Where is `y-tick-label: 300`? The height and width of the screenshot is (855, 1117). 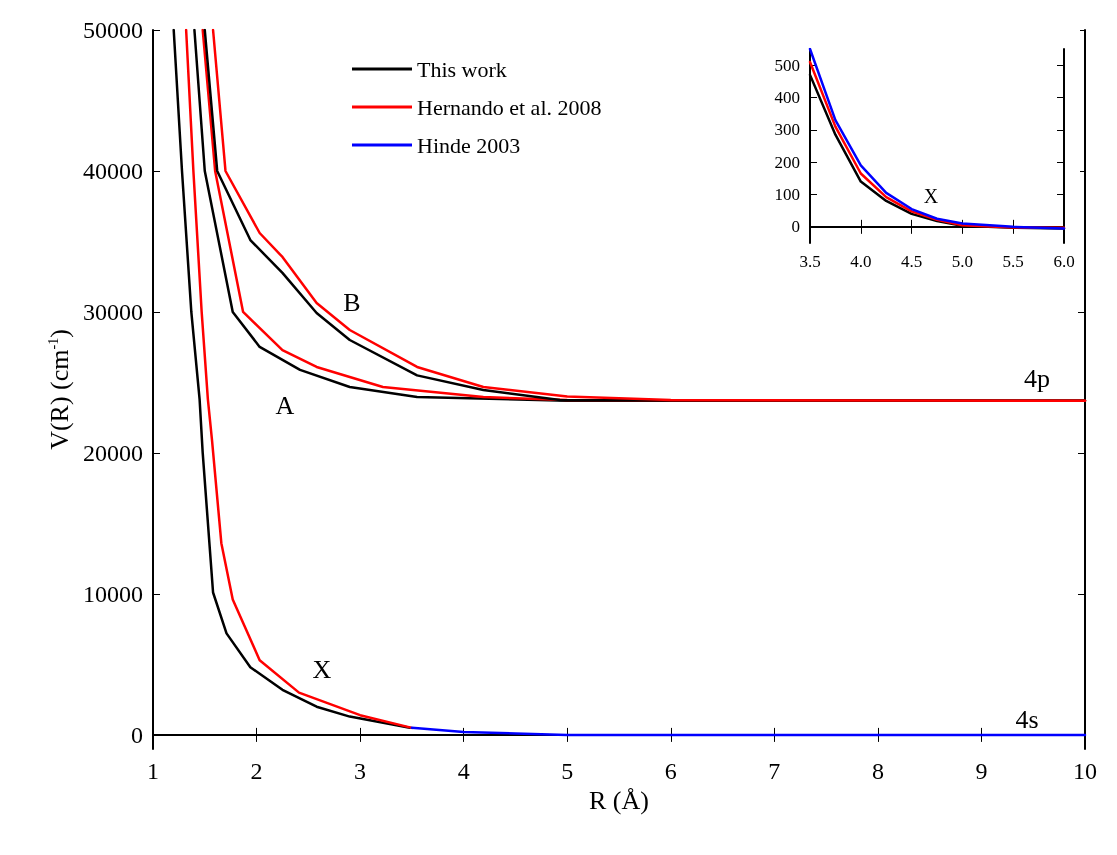
y-tick-label: 300 is located at coordinates (787, 130).